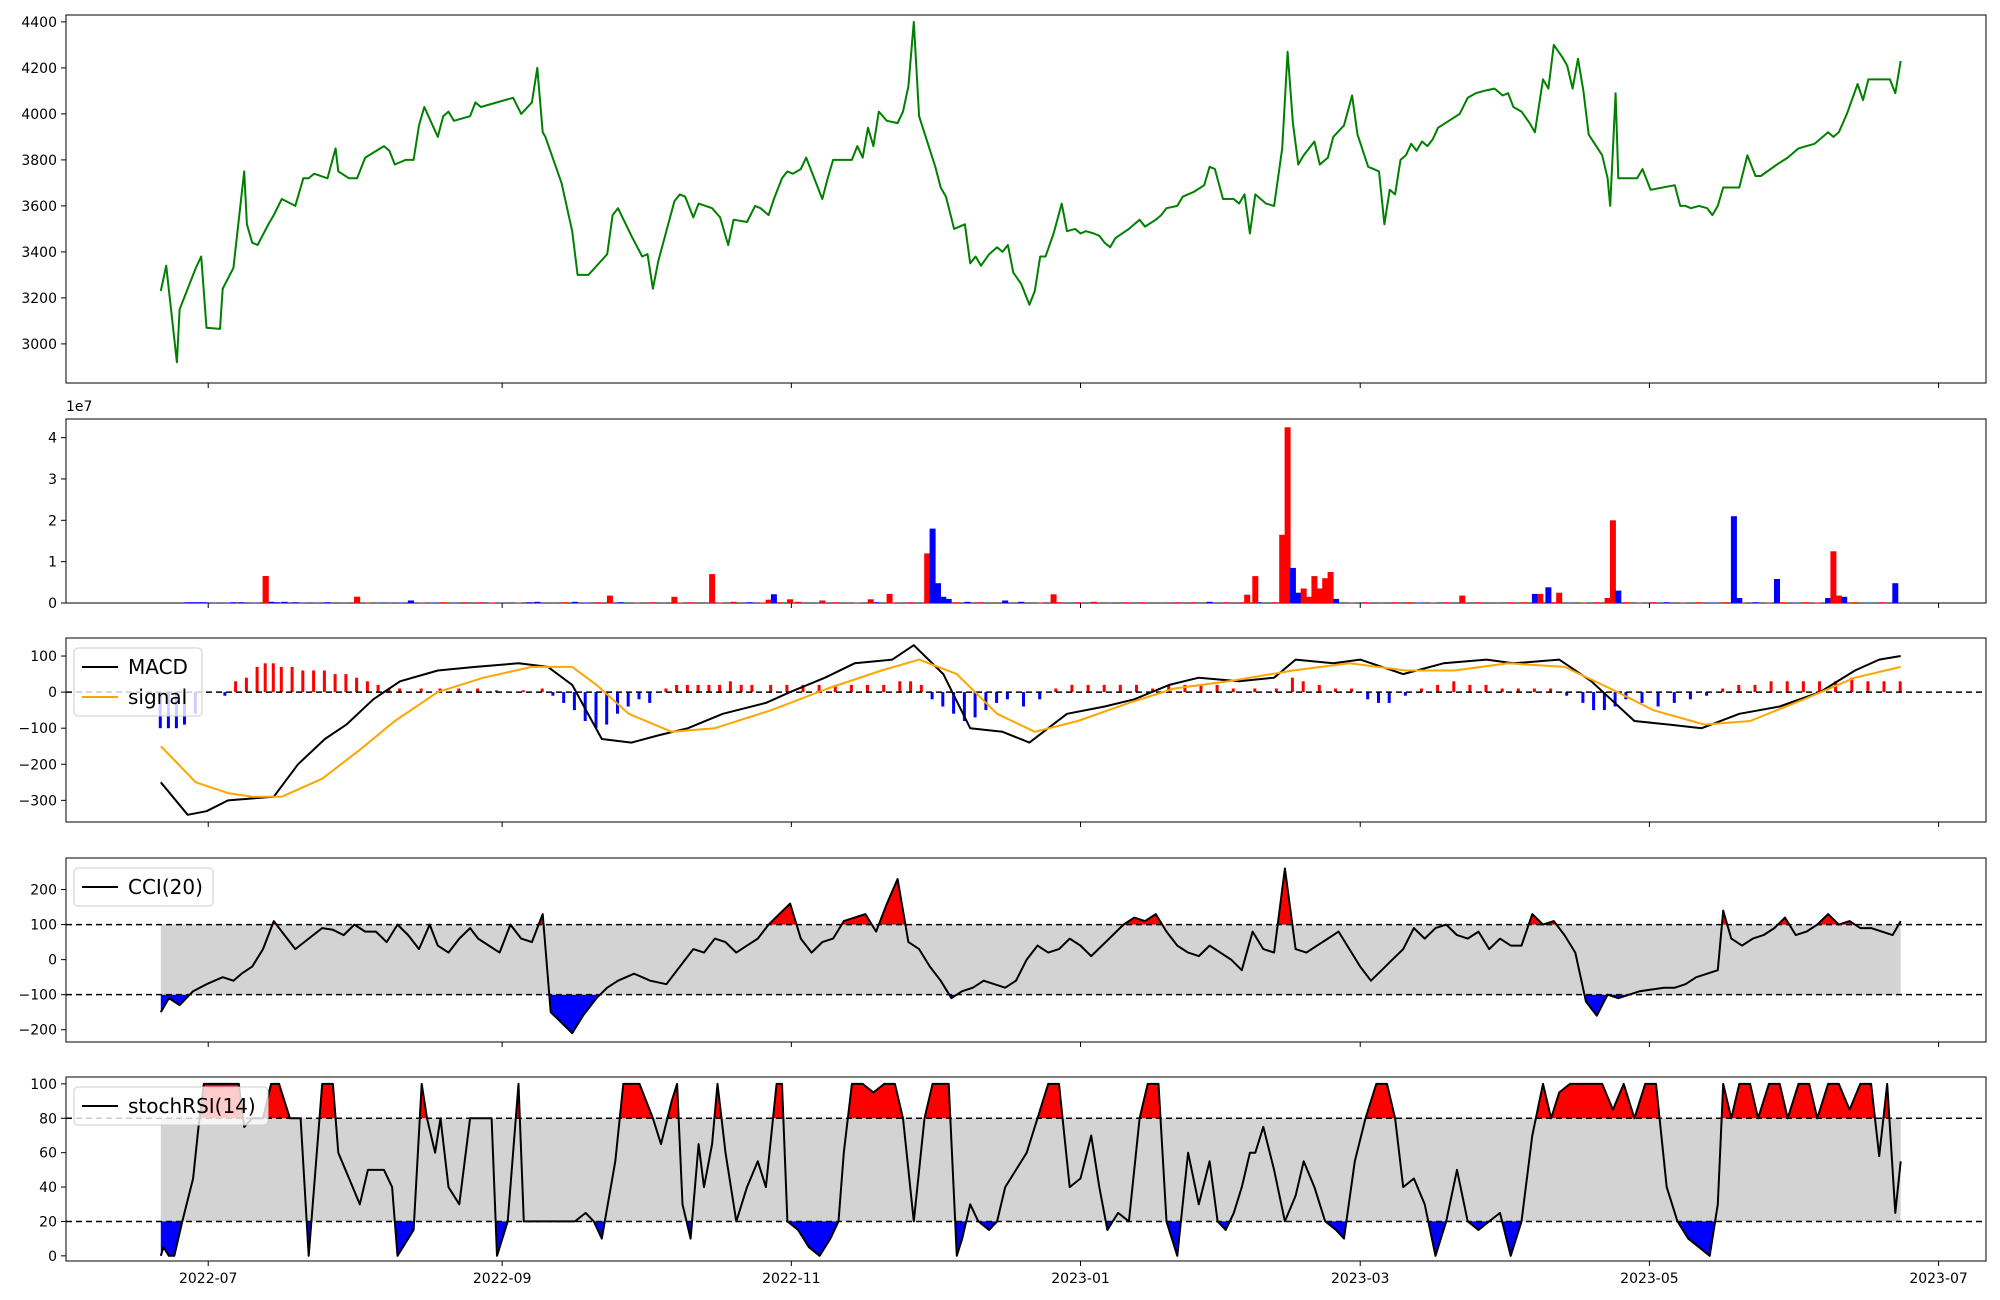 This screenshot has height=1300, width=2000. What do you see at coordinates (1026, 950) in the screenshot?
I see `plot-frame` at bounding box center [1026, 950].